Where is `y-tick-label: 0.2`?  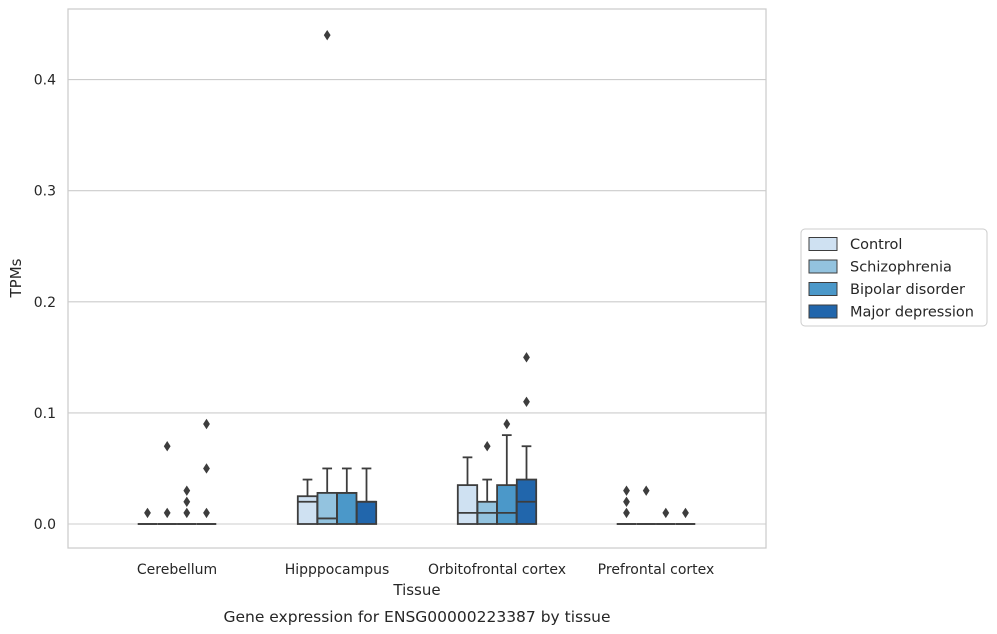 y-tick-label: 0.2 is located at coordinates (45, 303).